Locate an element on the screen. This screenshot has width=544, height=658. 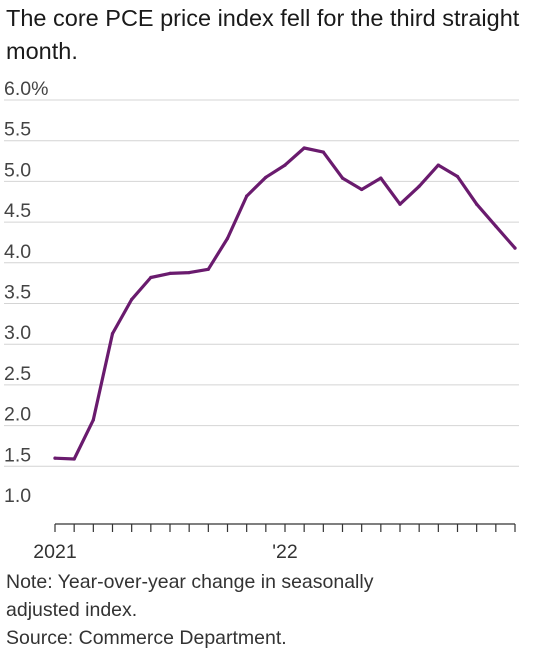
y-tick-label: 1.5 is located at coordinates (17, 455).